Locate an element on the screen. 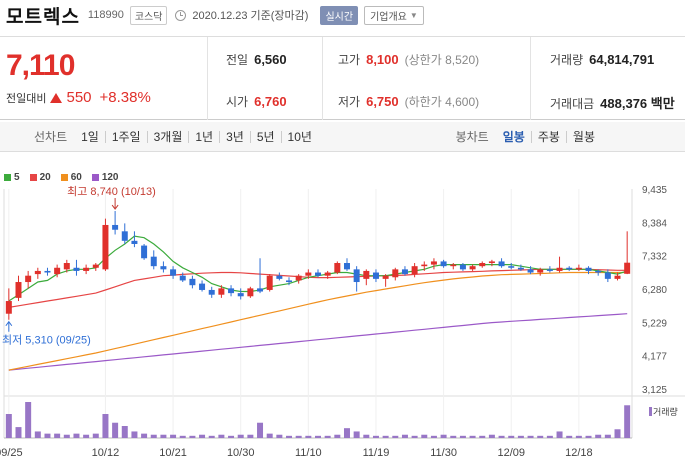 This screenshot has width=685, height=462. change-rate: +8.38% is located at coordinates (125, 97).